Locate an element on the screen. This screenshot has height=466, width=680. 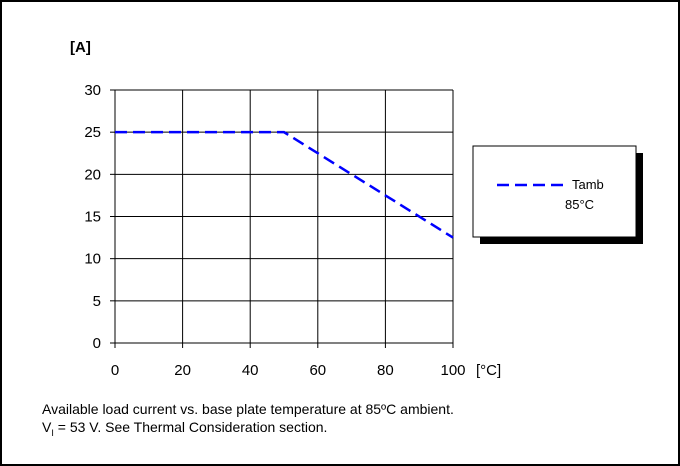
y-tick-label-15: 15 is located at coordinates (92, 217).